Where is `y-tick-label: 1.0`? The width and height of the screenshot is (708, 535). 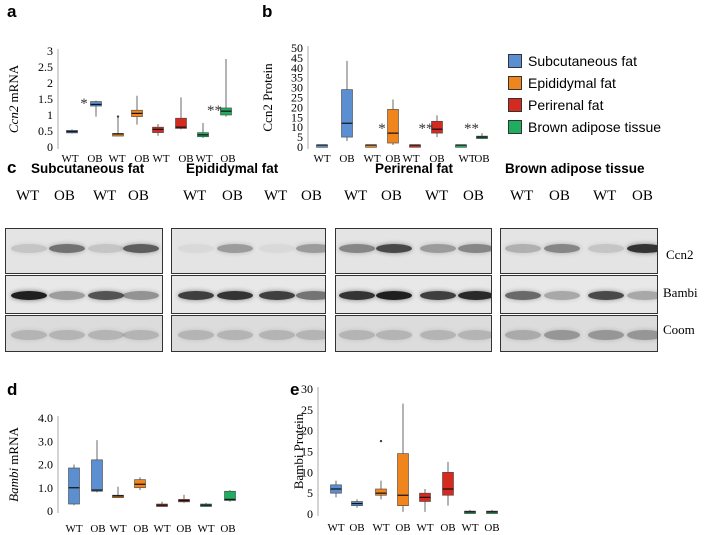
y-tick-label: 1.0 is located at coordinates (45, 488).